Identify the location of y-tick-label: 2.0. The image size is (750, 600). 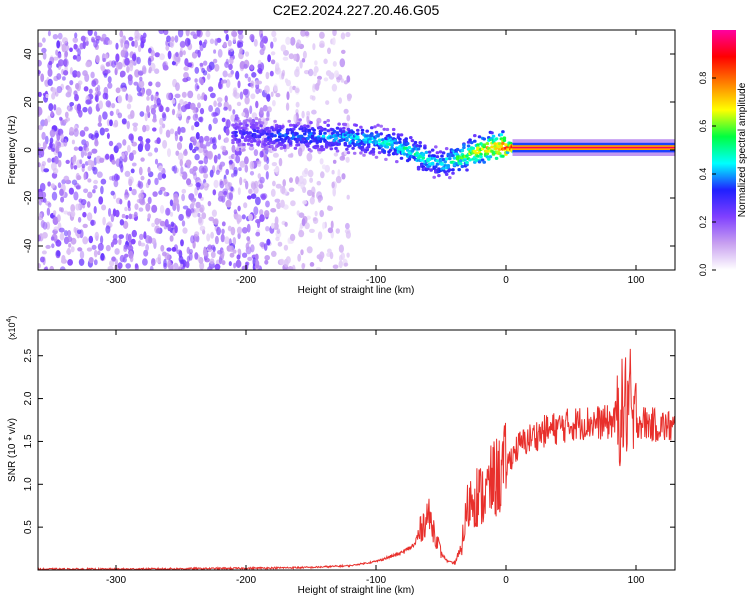
(28, 398).